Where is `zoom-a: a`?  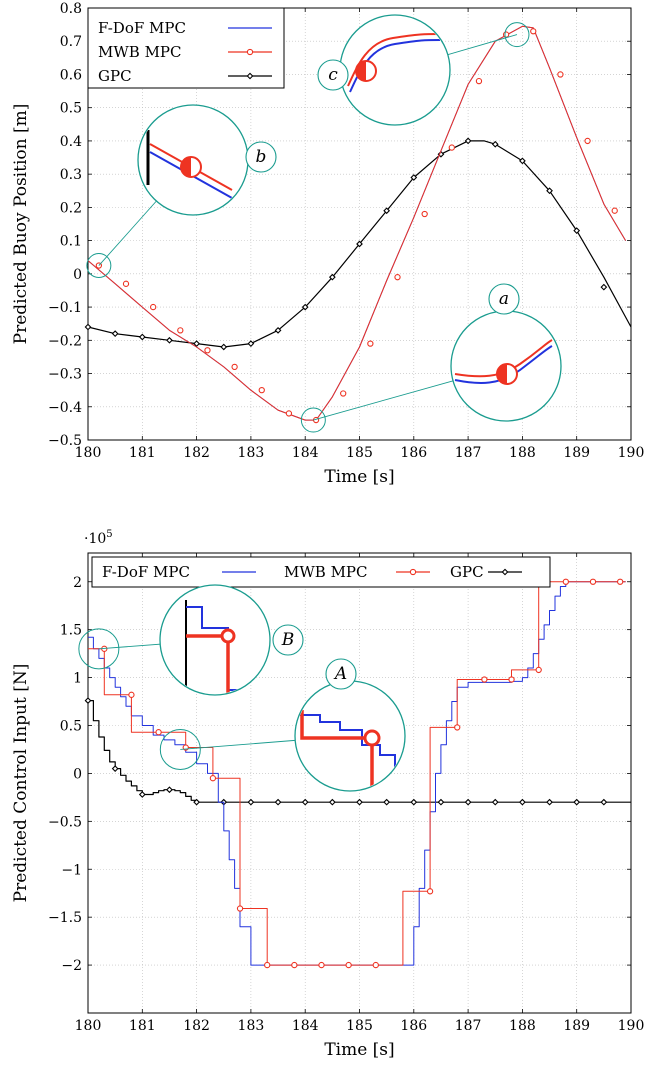
zoom-a: a is located at coordinates (431, 358).